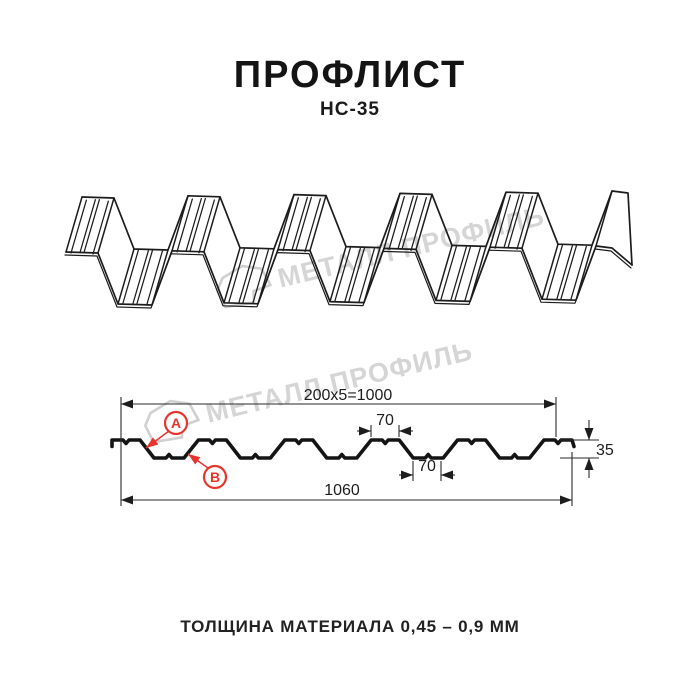 This screenshot has height=700, width=700. I want to click on watermark-text: МЕТАЛЛ ПРОФИЛЬ, so click(339, 382).